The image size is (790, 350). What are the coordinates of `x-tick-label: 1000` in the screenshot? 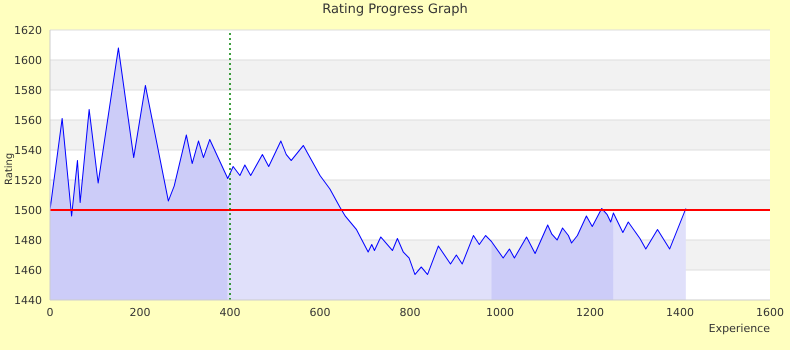 It's located at (500, 312).